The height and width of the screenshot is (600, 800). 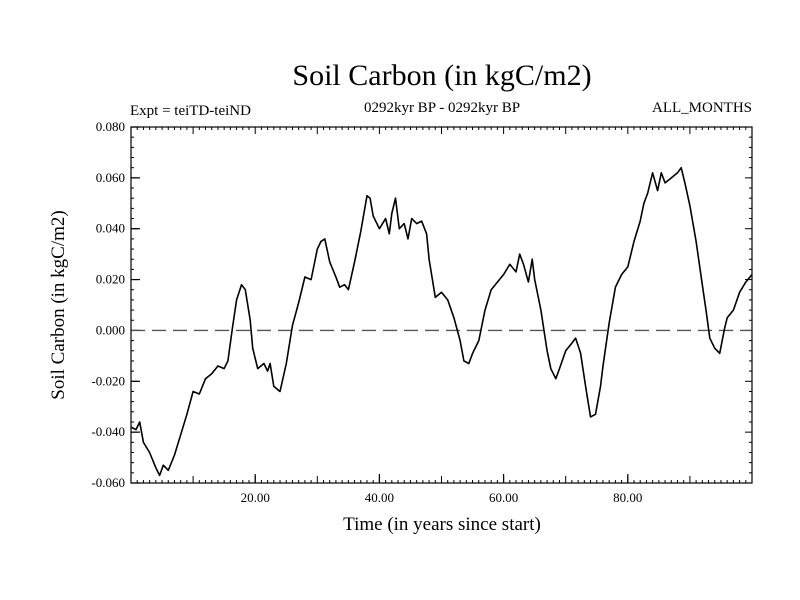 I want to click on x-tick-label: 60.00, so click(x=503, y=497).